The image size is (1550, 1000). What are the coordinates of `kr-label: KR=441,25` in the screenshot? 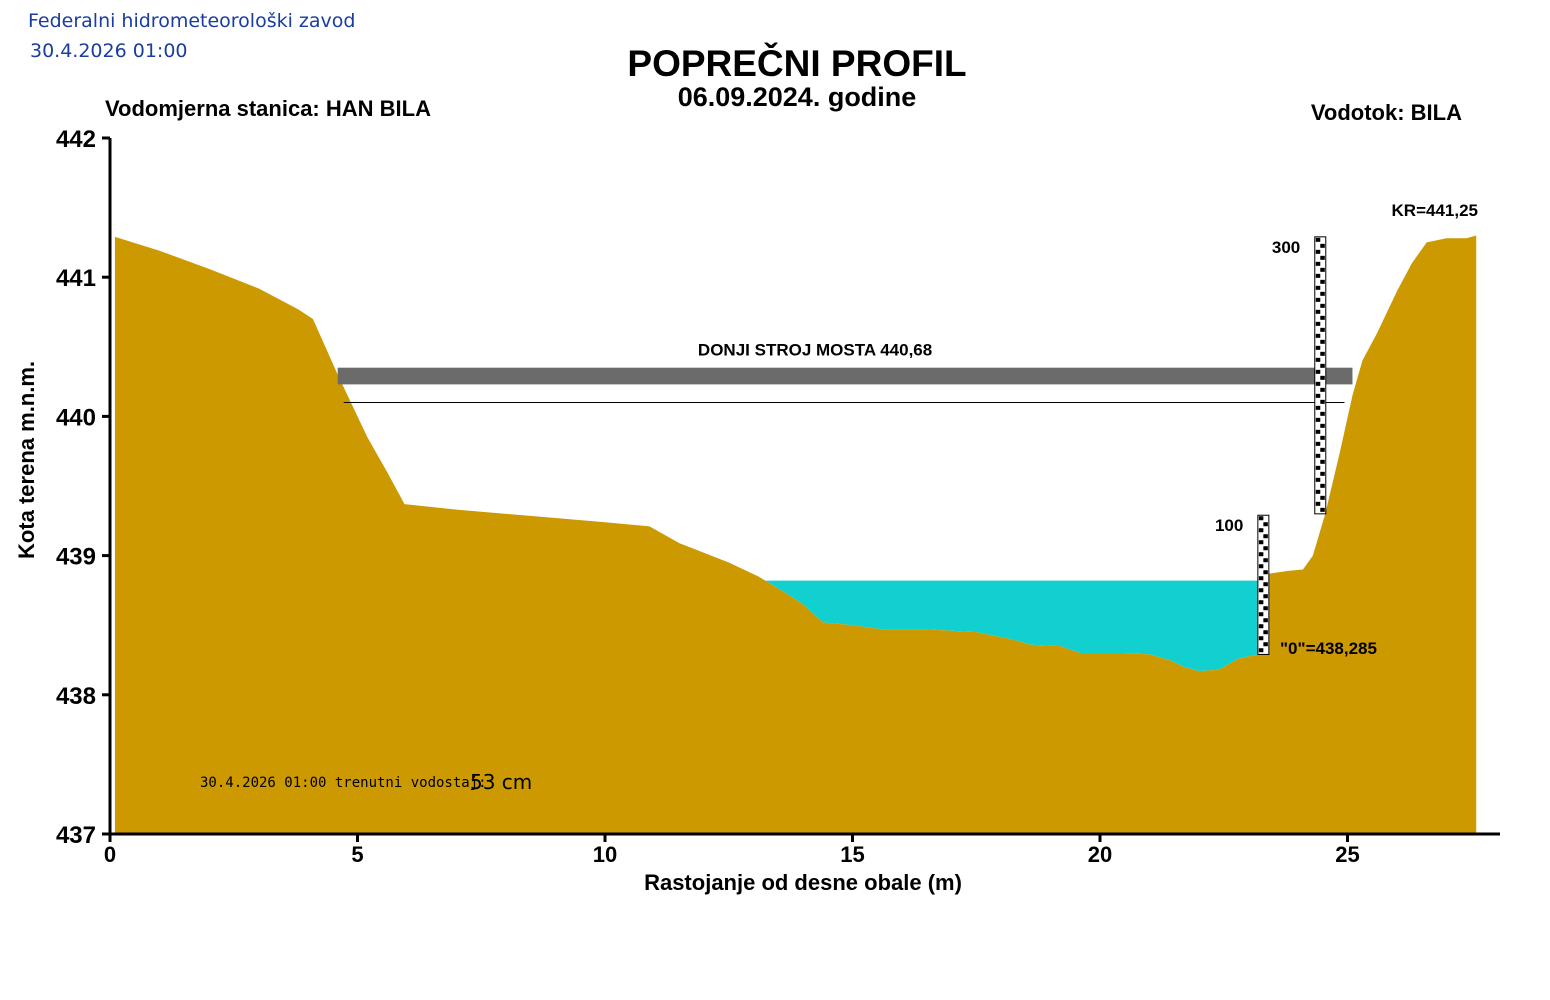 It's located at (1435, 210).